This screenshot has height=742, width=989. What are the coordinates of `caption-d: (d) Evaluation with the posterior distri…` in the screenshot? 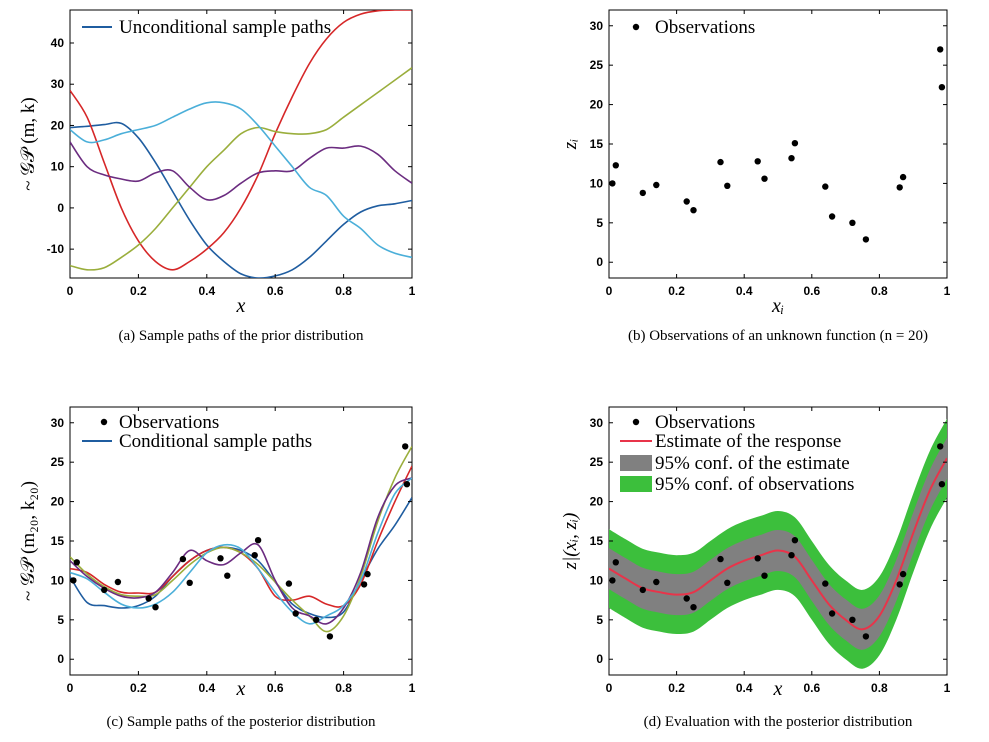 It's located at (778, 722).